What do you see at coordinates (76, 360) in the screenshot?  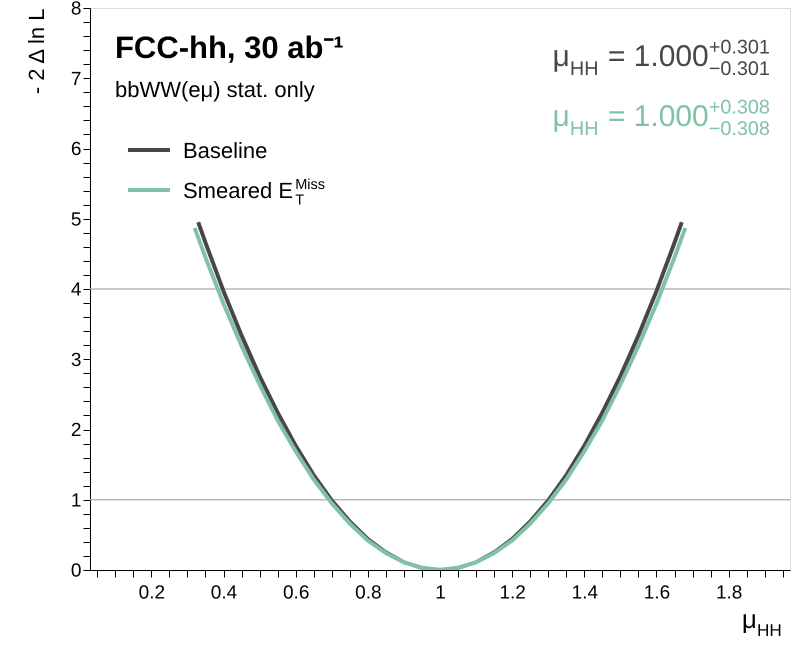 I see `y-tick-label: 3` at bounding box center [76, 360].